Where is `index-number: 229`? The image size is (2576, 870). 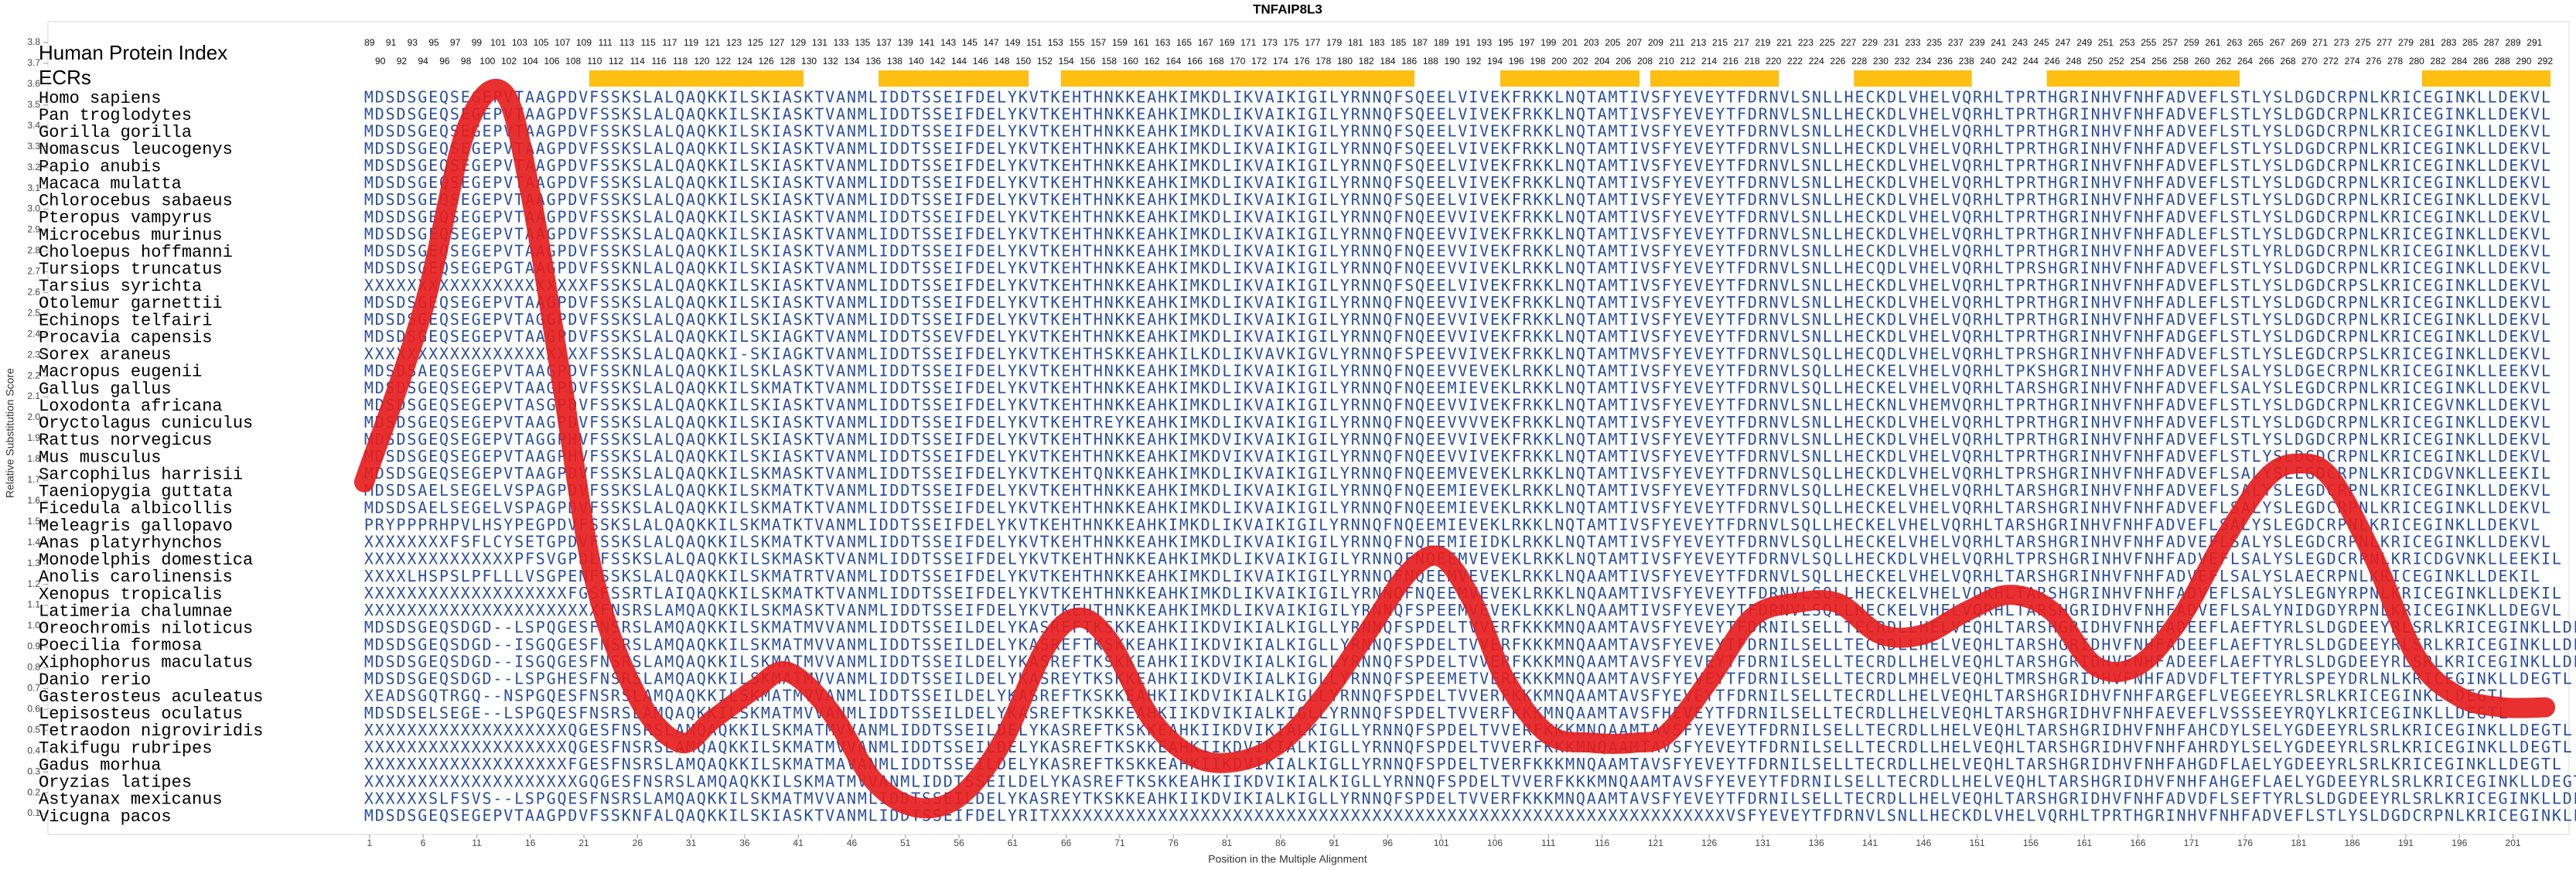 index-number: 229 is located at coordinates (1870, 42).